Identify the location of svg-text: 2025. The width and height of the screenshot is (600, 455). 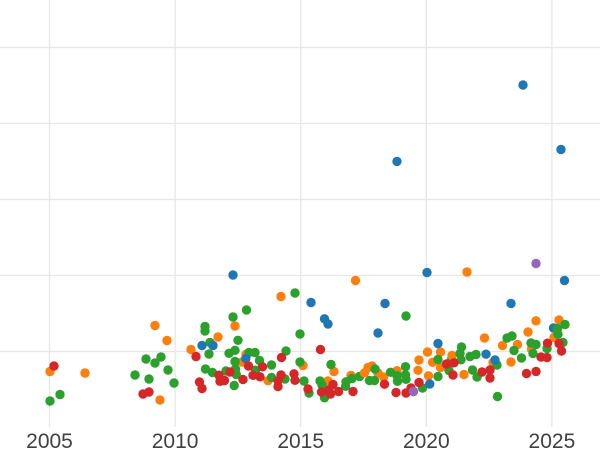
(552, 440).